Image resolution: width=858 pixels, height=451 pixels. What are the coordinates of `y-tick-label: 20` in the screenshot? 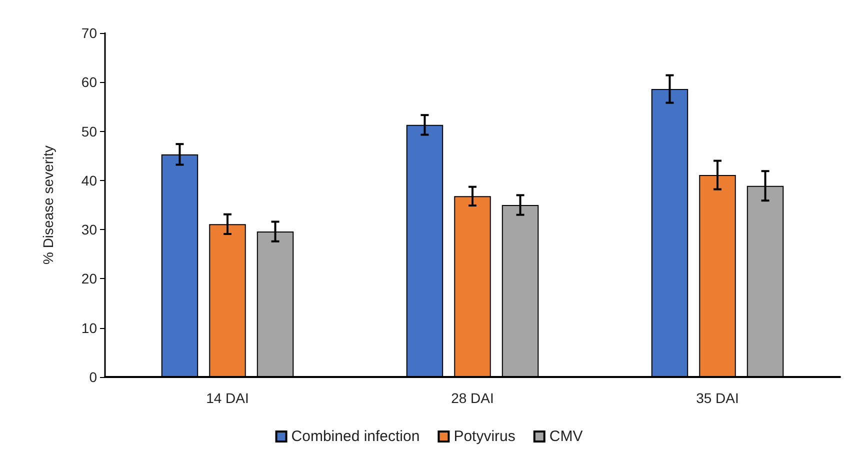 It's located at (89, 278).